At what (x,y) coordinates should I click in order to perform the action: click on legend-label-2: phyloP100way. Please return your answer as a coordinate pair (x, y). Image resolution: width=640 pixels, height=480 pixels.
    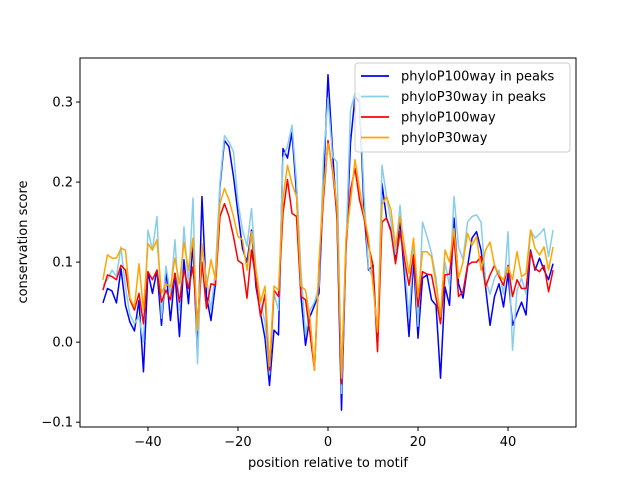
    Looking at the image, I should click on (448, 118).